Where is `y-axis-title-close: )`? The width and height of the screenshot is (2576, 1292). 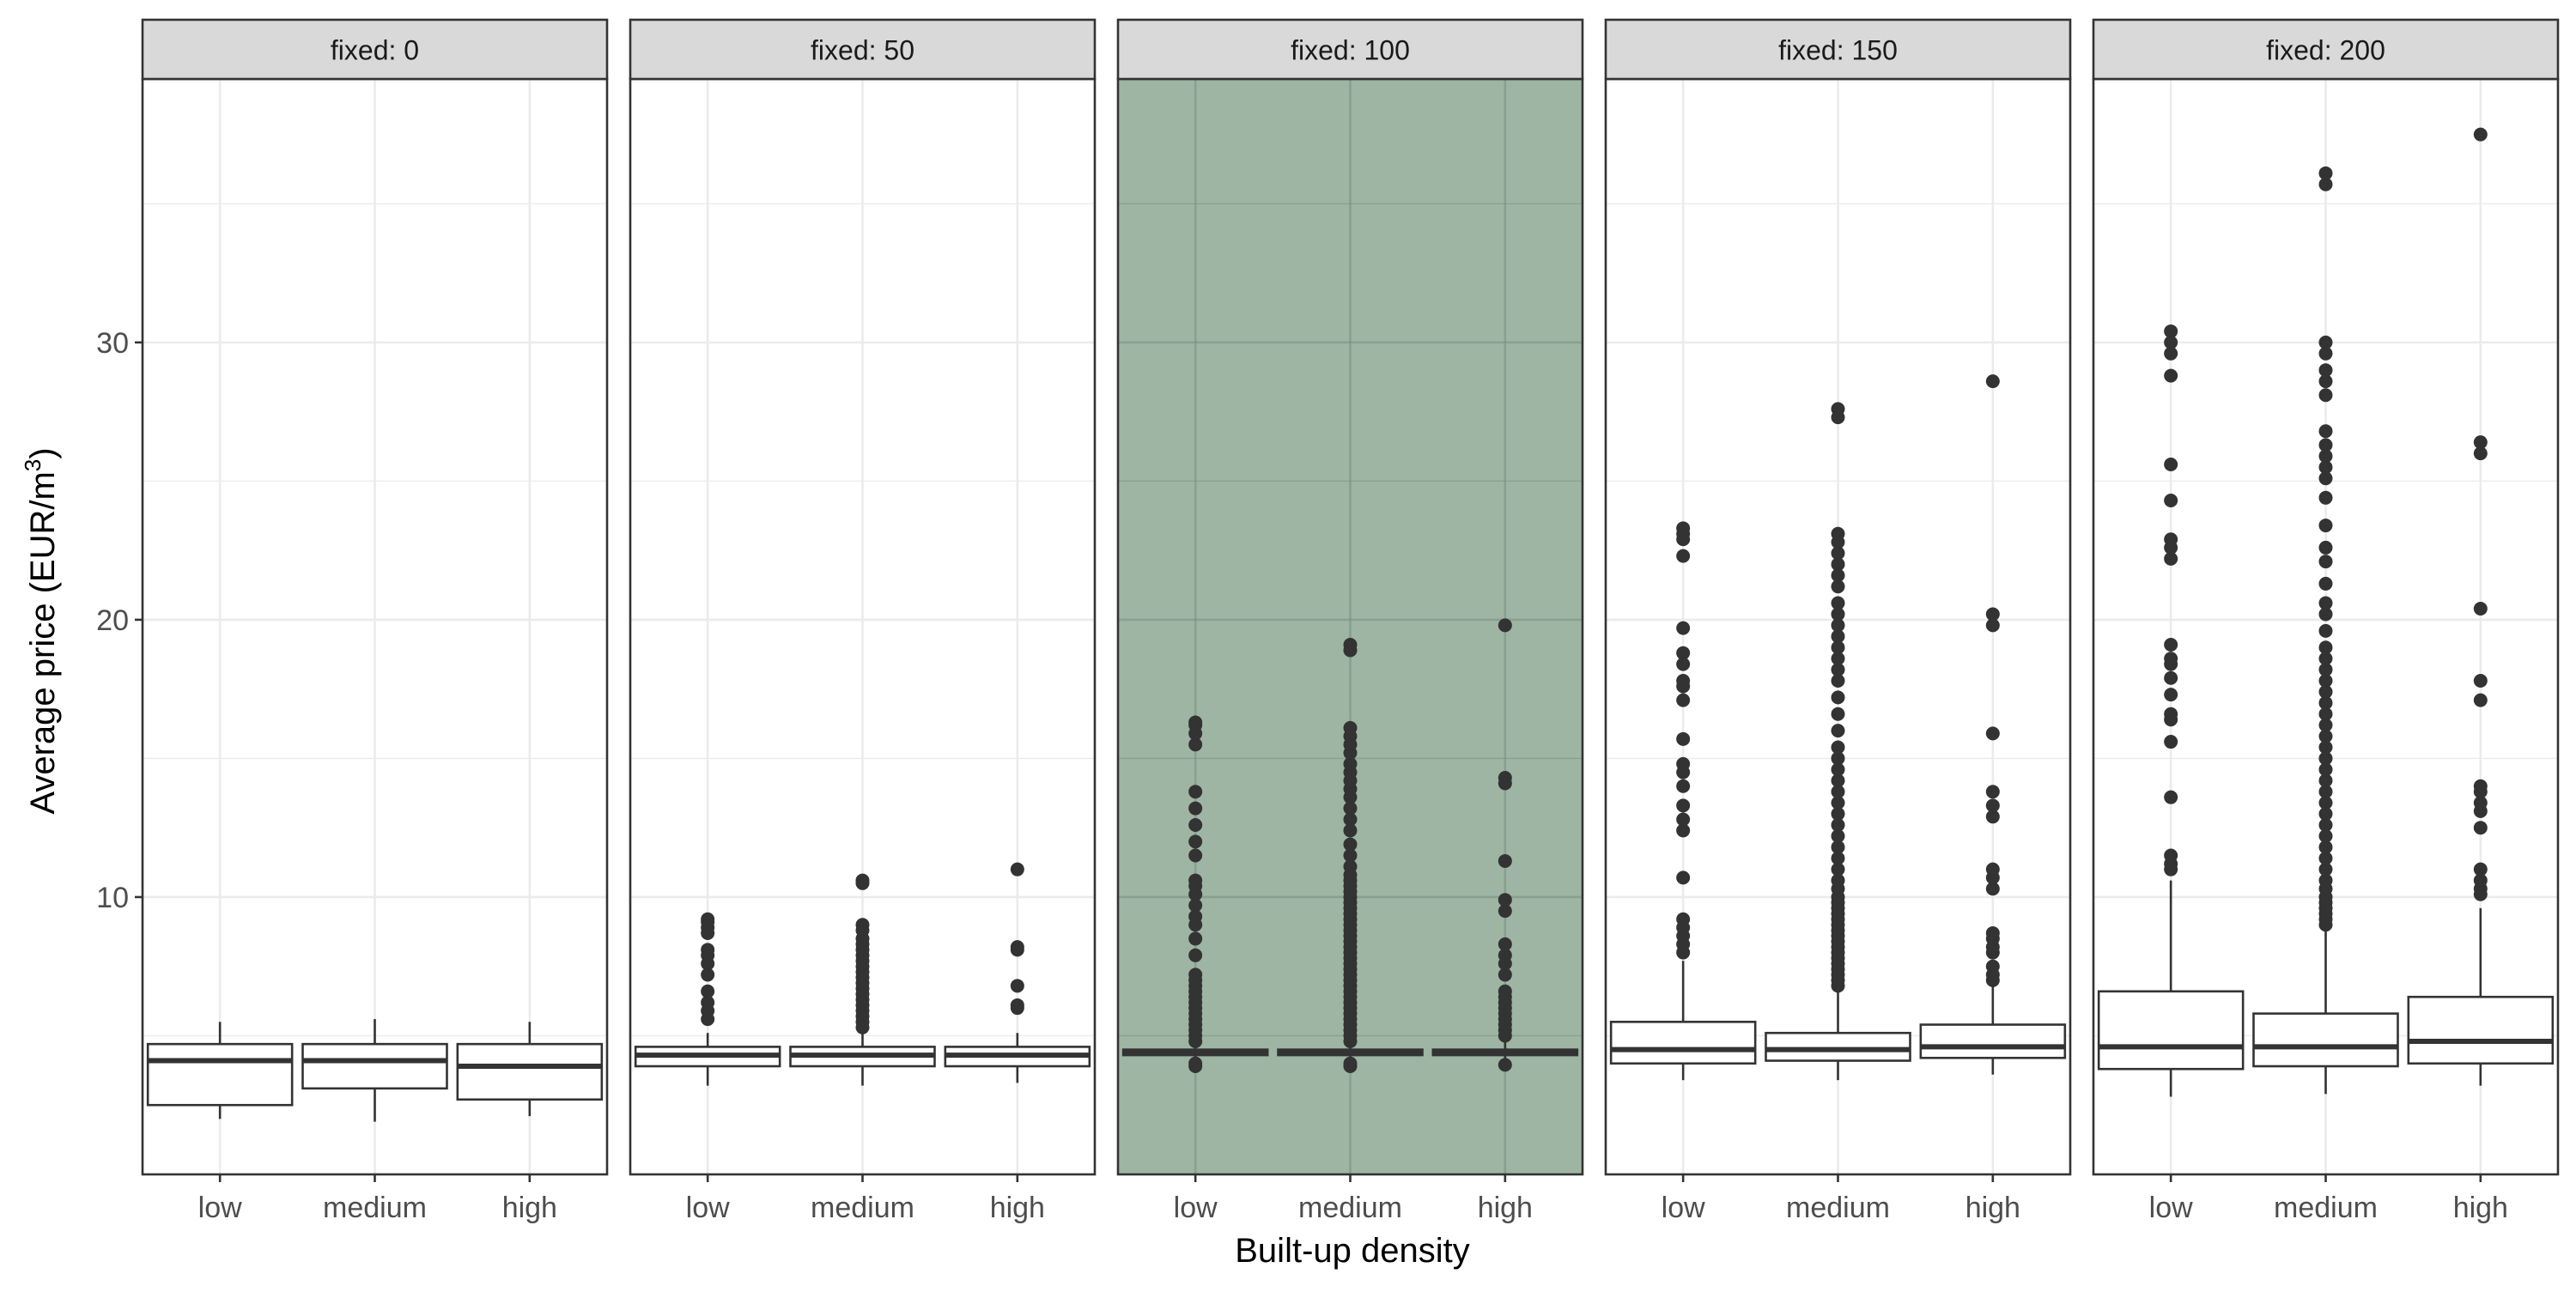
y-axis-title-close: ) is located at coordinates (43, 452).